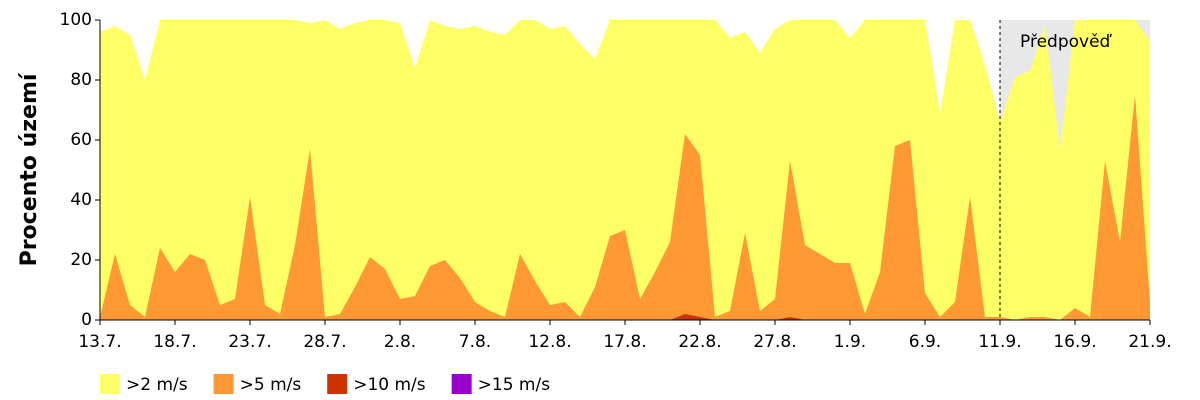  What do you see at coordinates (850, 342) in the screenshot?
I see `x-tick-label: 1.9.` at bounding box center [850, 342].